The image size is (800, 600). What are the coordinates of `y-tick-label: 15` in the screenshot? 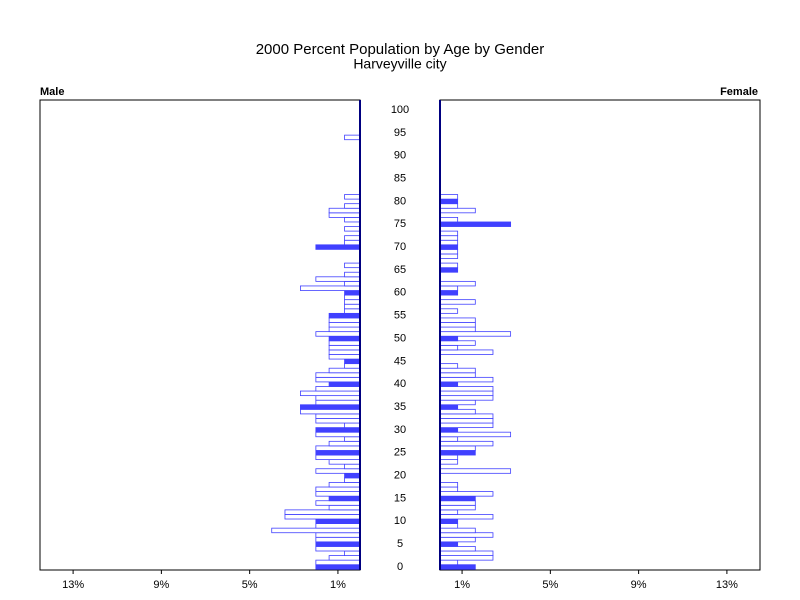 It's located at (400, 498).